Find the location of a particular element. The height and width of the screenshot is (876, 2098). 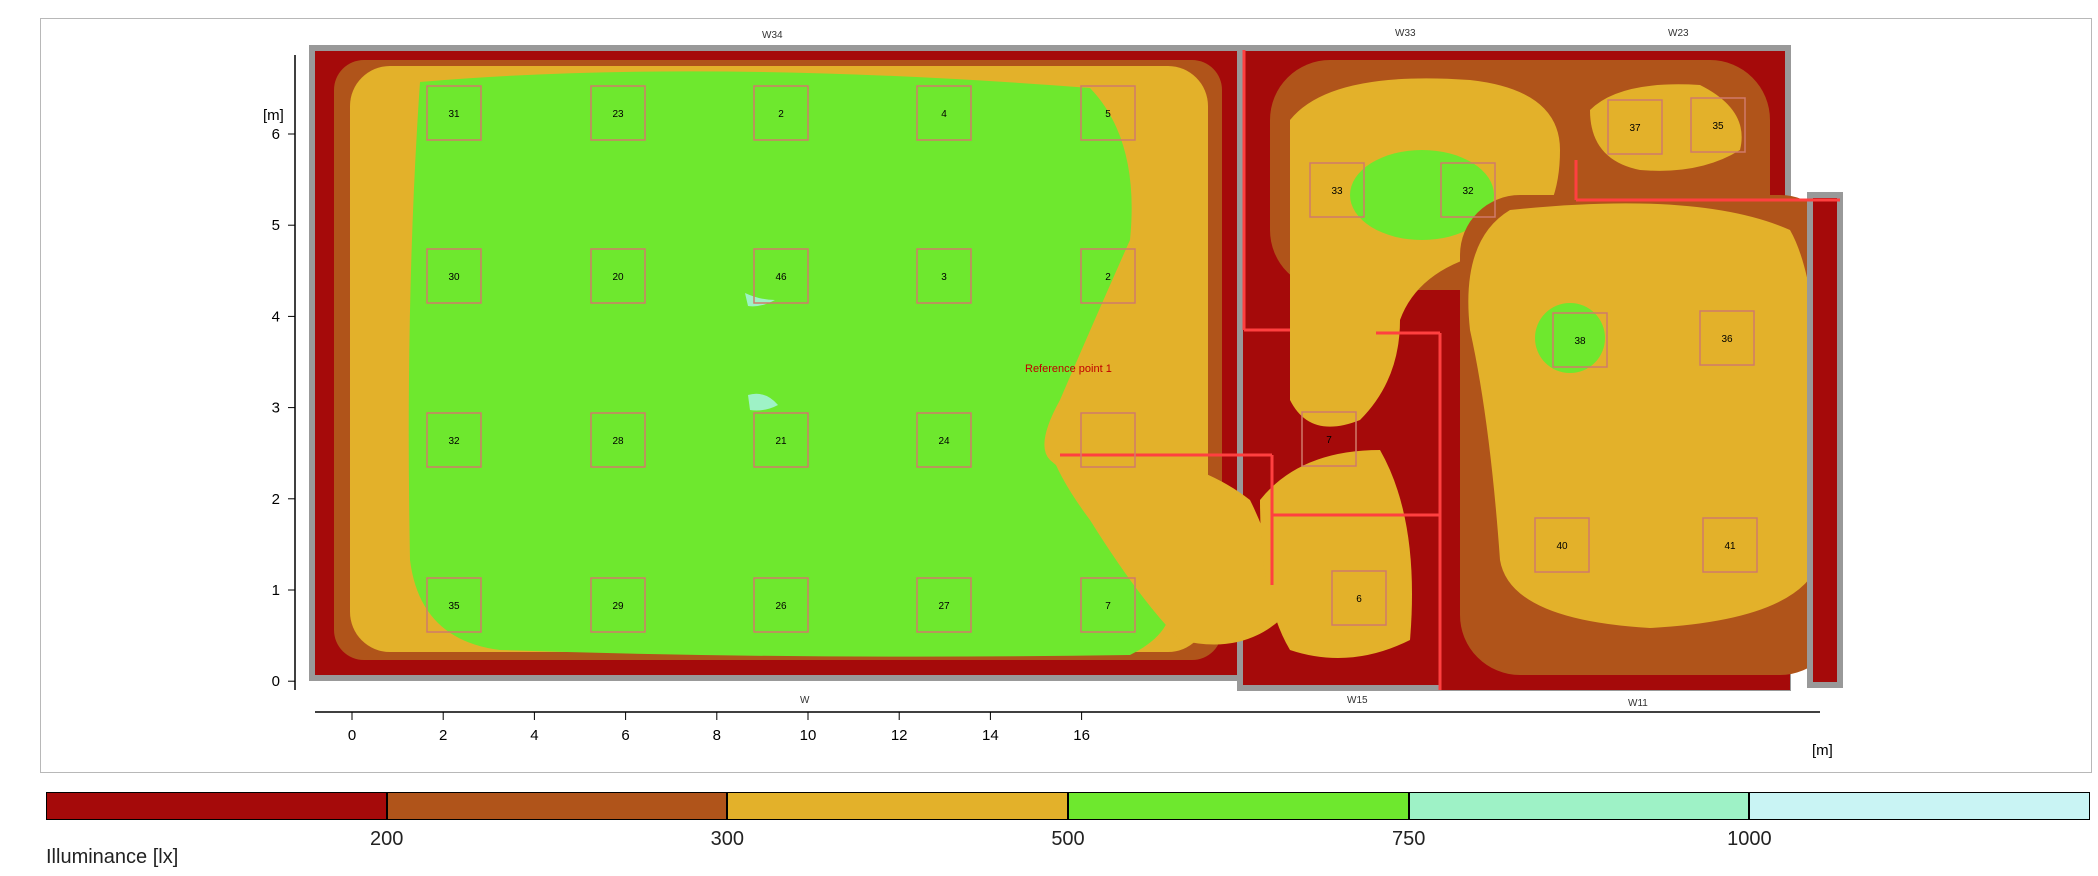

luminaire-label: 4 is located at coordinates (944, 114).